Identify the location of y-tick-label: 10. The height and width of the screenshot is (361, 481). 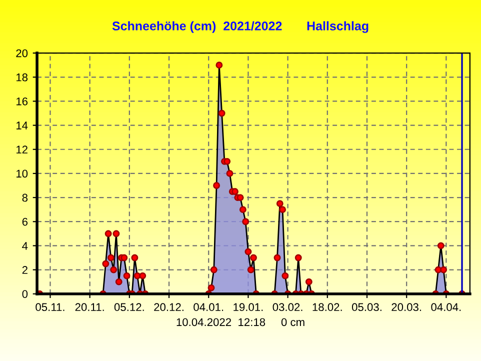
(22, 174).